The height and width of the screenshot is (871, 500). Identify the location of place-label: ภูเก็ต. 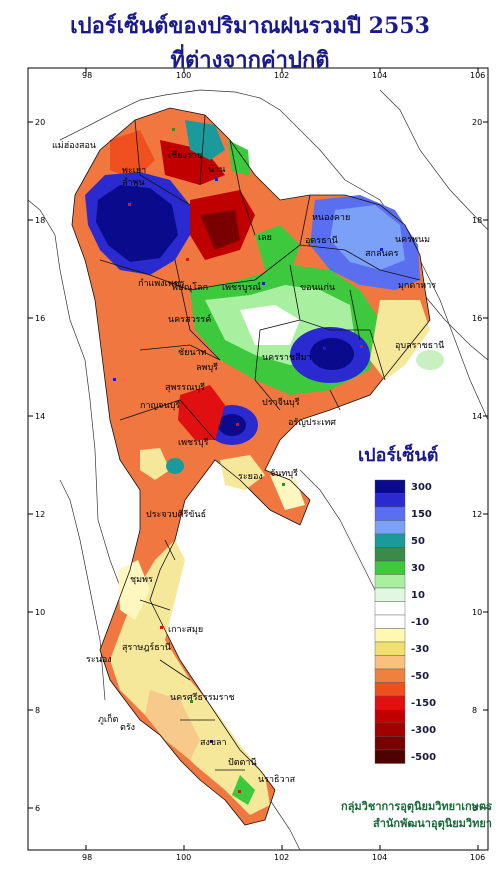
(108, 718).